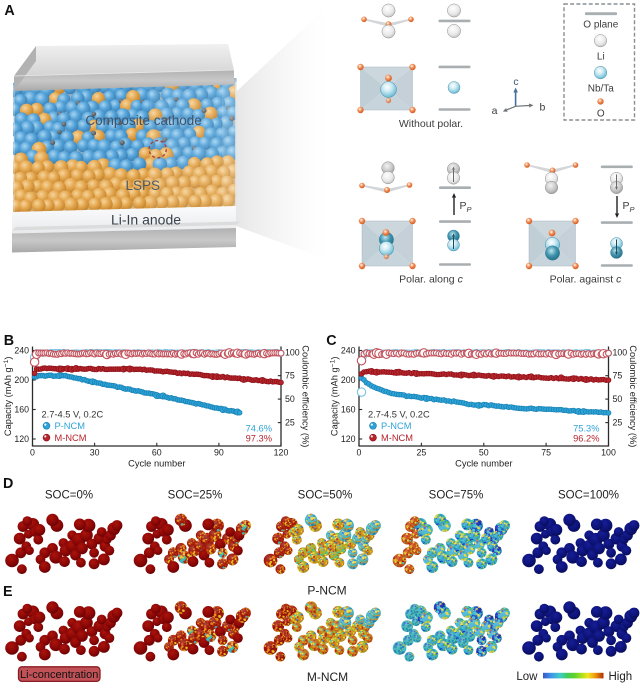  Describe the element at coordinates (601, 57) in the screenshot. I see `svg-text: Li` at that location.